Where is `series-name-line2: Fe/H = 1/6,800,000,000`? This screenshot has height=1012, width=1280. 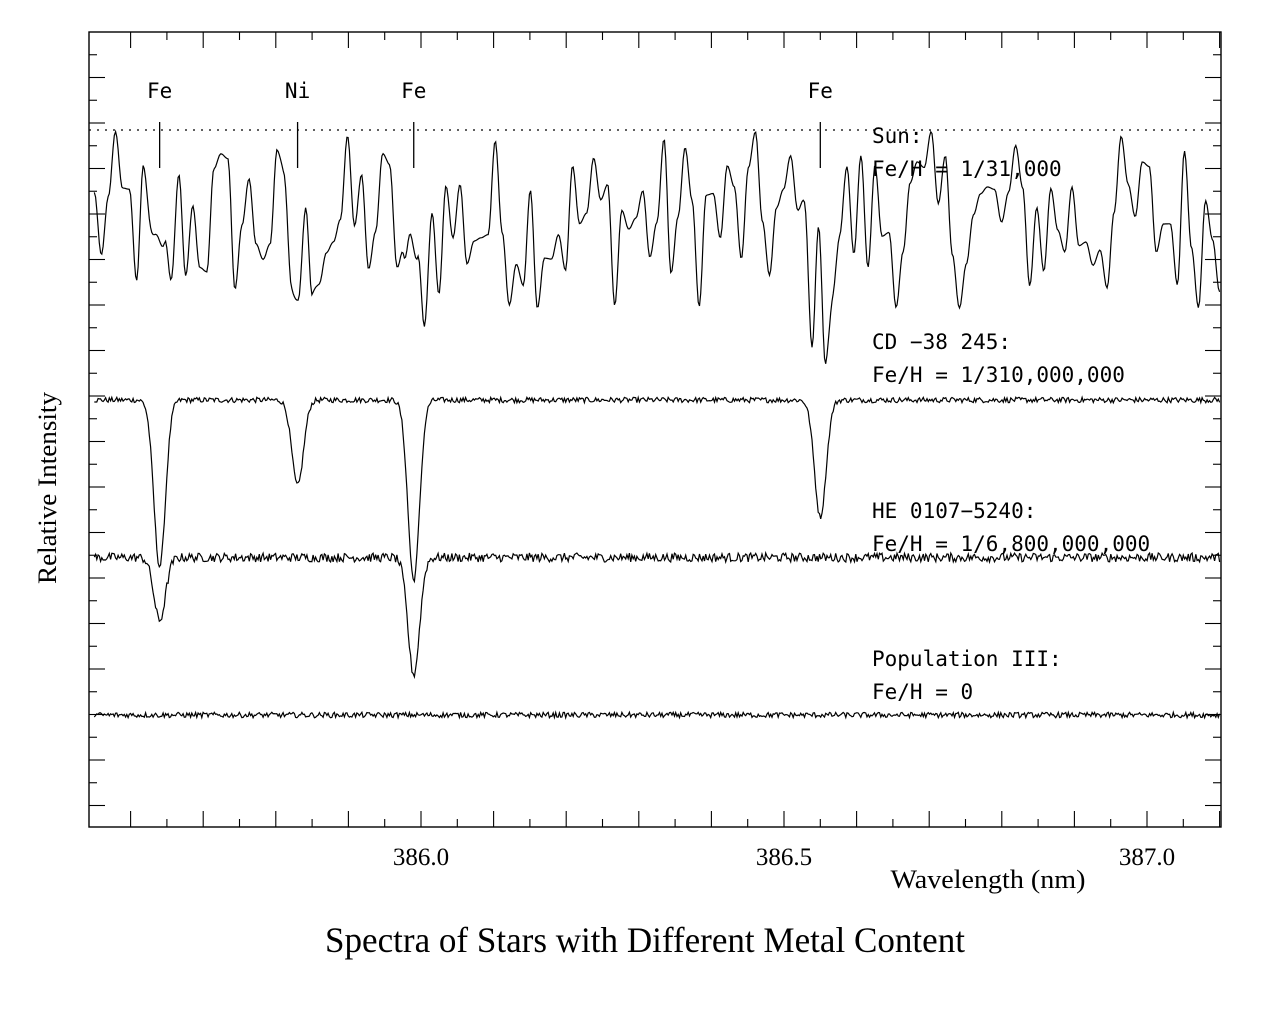 series-name-line2: Fe/H = 1/6,800,000,000 is located at coordinates (1011, 544).